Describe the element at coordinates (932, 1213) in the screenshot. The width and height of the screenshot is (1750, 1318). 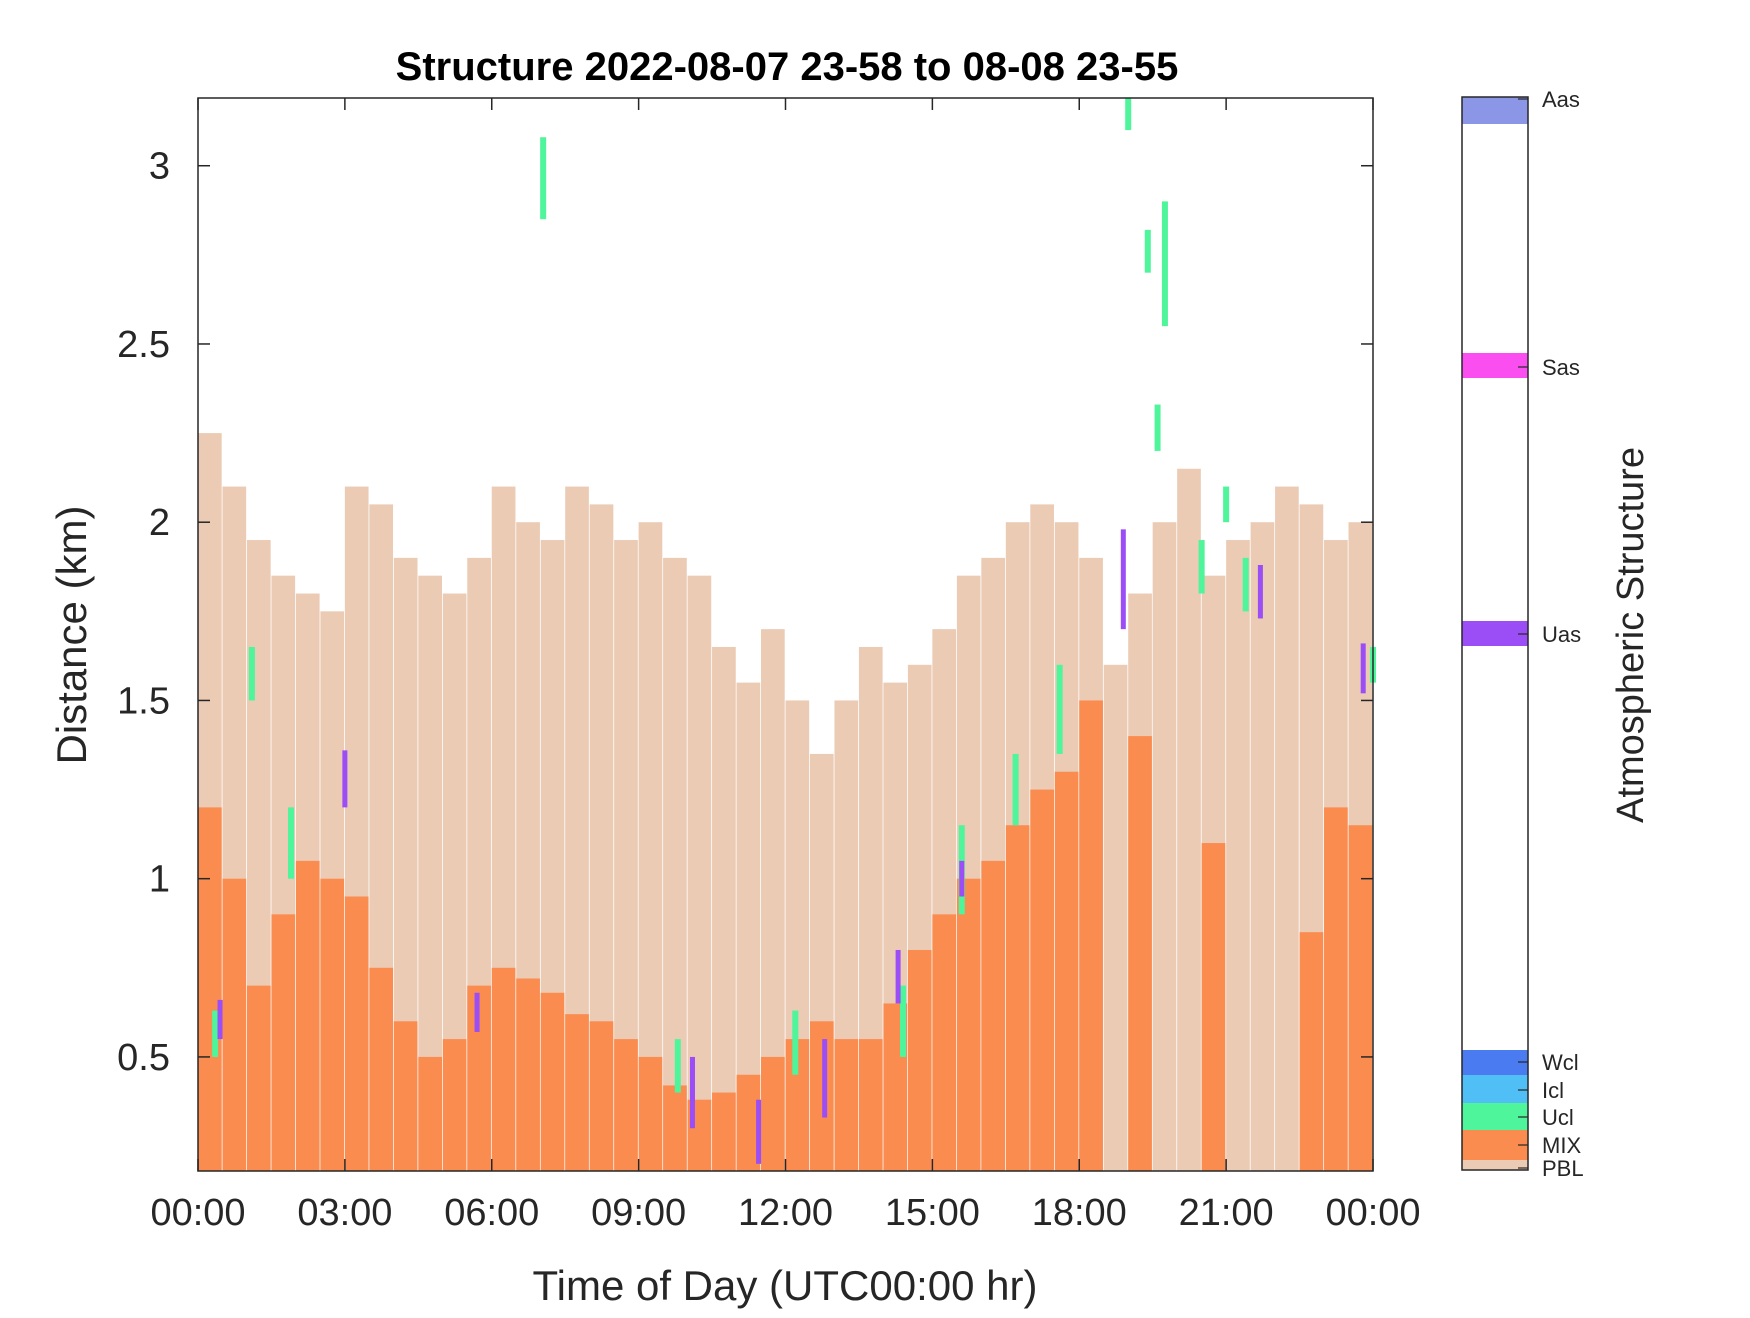
I see `x-tick-label: 15:00` at that location.